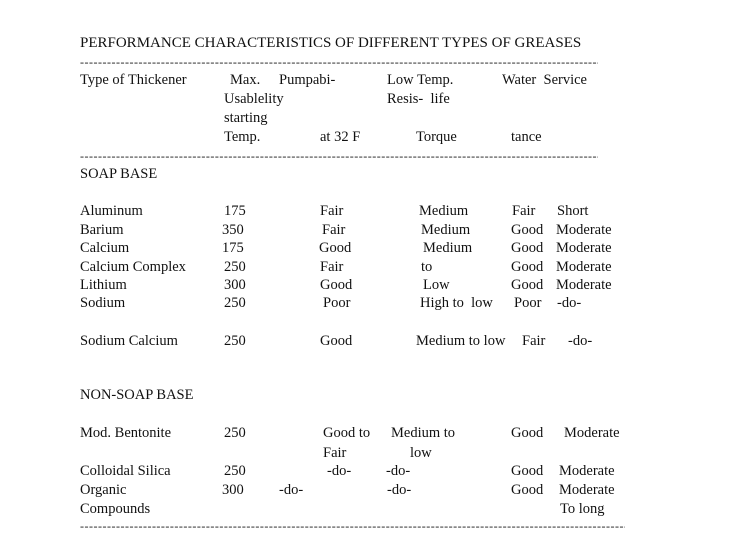 Image resolution: width=747 pixels, height=534 pixels. Describe the element at coordinates (246, 118) in the screenshot. I see `header-max-usability-line3: starting` at that location.